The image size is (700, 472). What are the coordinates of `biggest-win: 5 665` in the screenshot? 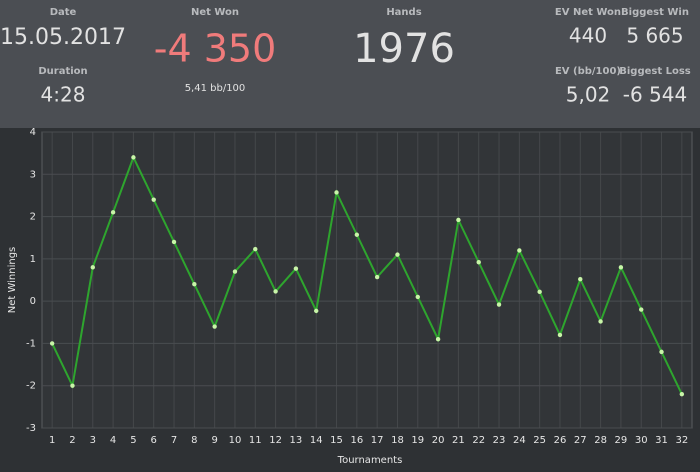 It's located at (654, 36).